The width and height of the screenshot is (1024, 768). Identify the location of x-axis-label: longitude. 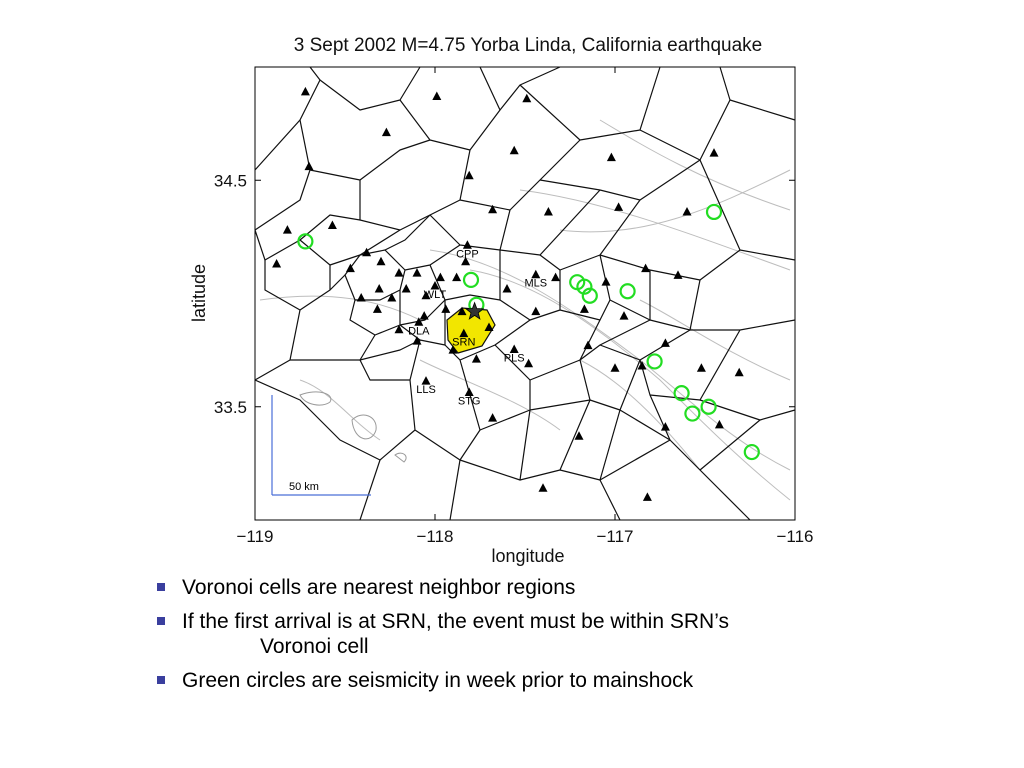
(527, 556).